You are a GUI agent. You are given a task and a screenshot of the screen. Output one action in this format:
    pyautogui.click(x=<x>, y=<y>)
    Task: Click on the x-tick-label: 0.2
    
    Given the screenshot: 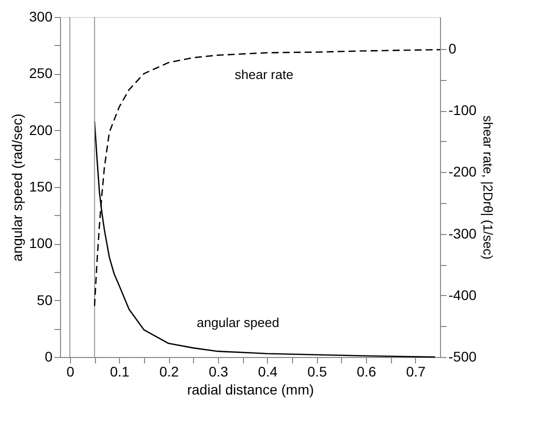 What is the action you would take?
    pyautogui.click(x=169, y=372)
    